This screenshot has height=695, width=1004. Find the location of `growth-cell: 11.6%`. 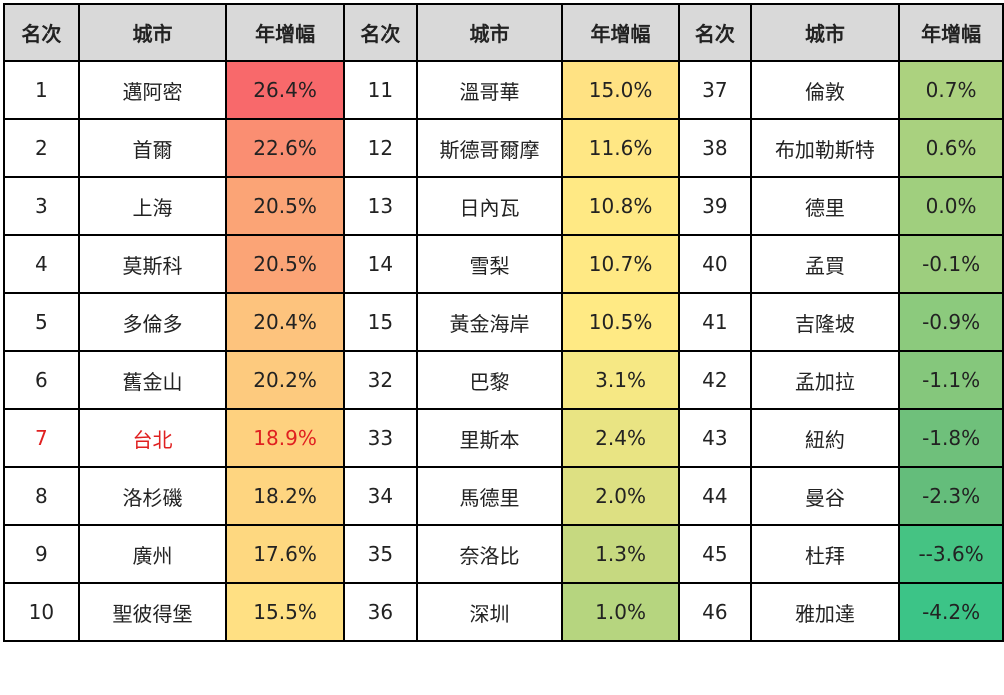

growth-cell: 11.6% is located at coordinates (620, 148).